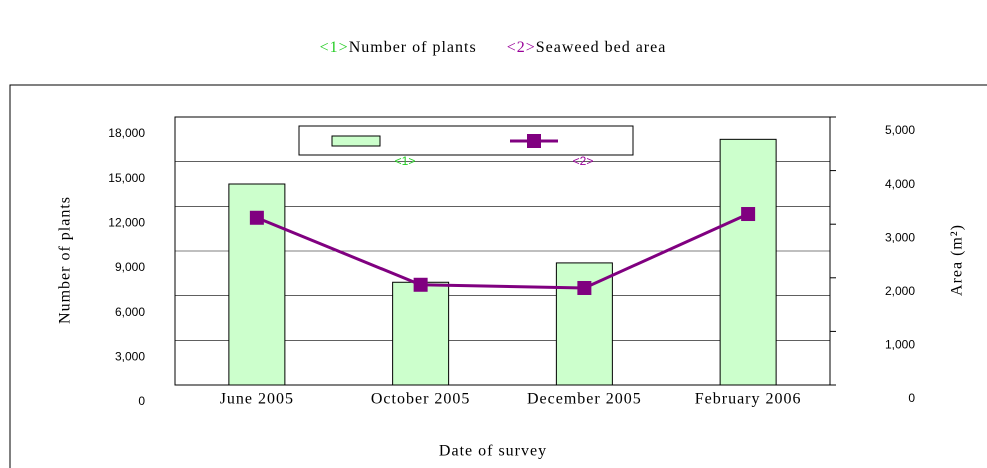 The image size is (987, 468). Describe the element at coordinates (126, 133) in the screenshot. I see `y-tick-label: 18,000` at that location.